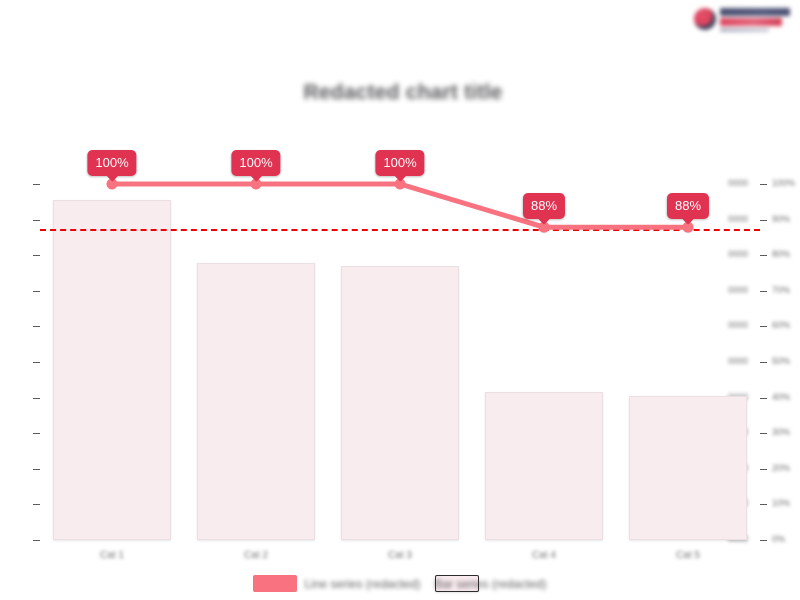 The image size is (800, 600). What do you see at coordinates (779, 539) in the screenshot?
I see `y-axis-label-right: 0%` at bounding box center [779, 539].